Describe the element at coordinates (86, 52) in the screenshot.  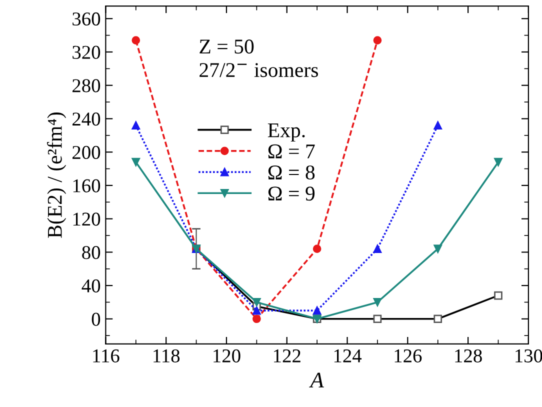
I see `y-tick-label: 320` at that location.